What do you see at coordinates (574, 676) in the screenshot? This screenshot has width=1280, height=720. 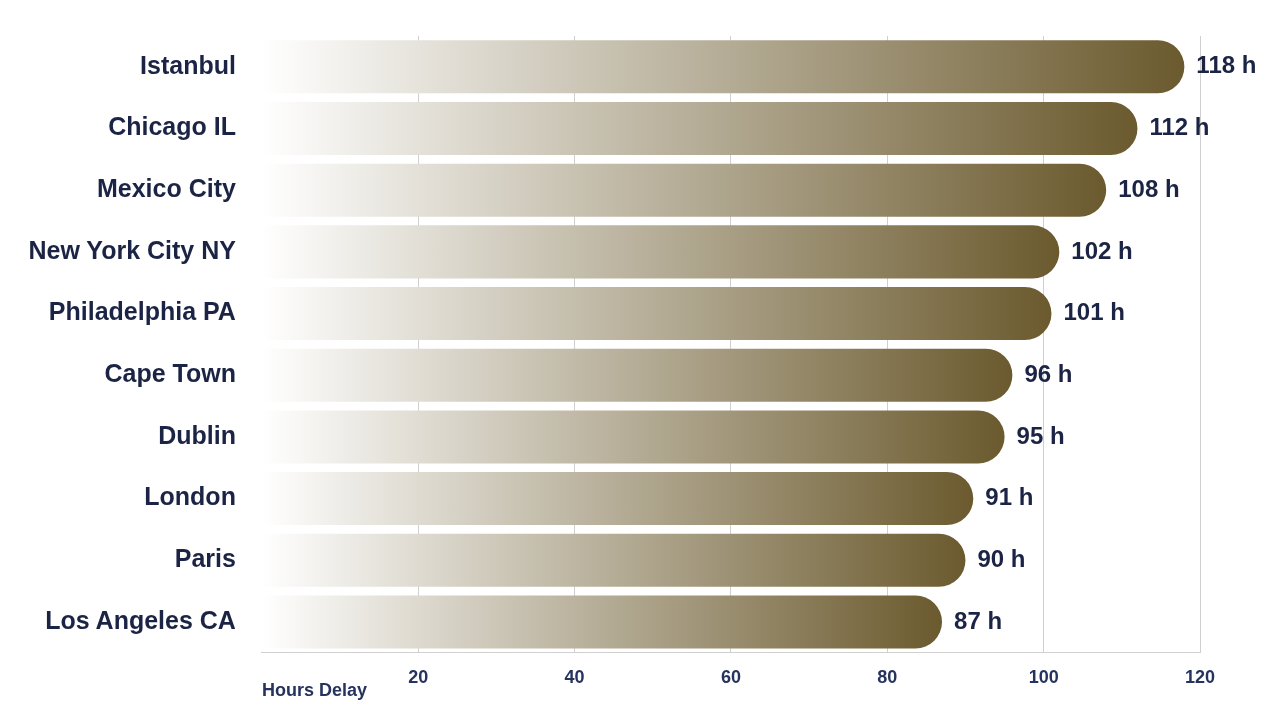 I see `x-tick-label: 40` at bounding box center [574, 676].